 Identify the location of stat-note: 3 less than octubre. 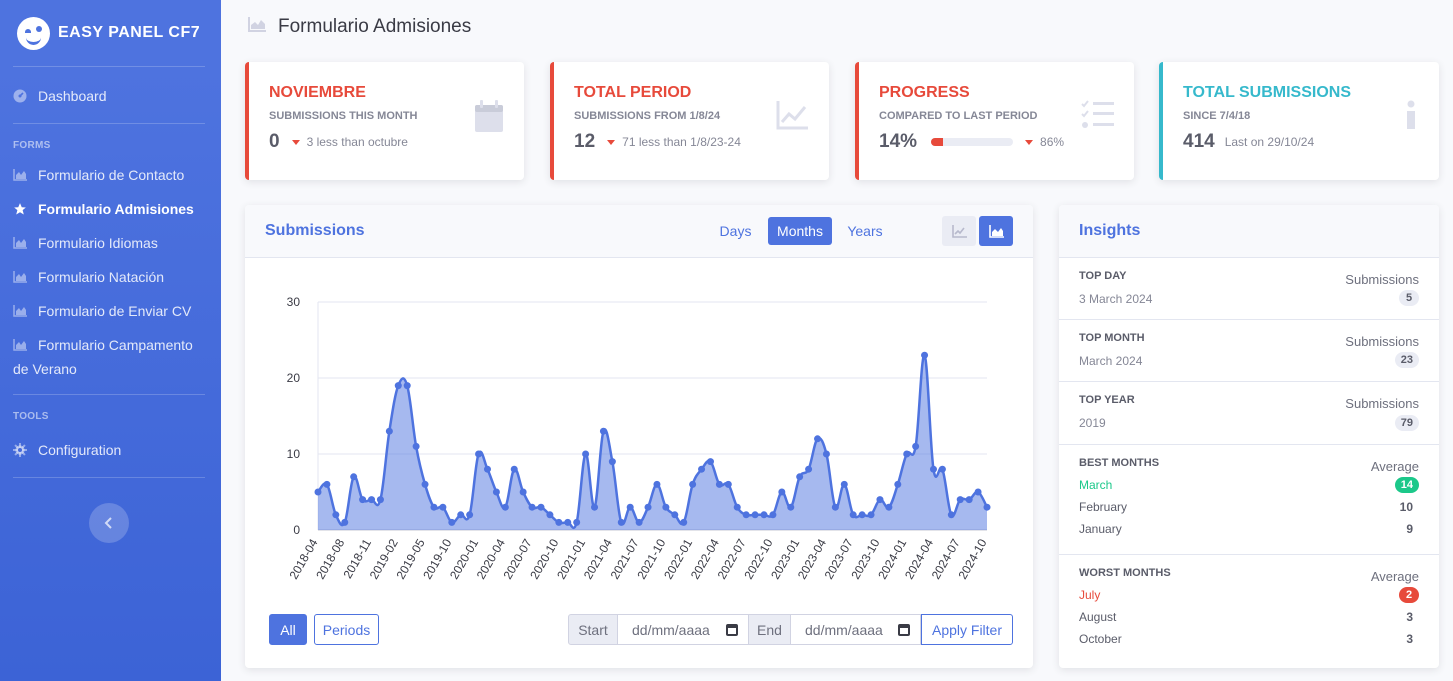
(357, 142).